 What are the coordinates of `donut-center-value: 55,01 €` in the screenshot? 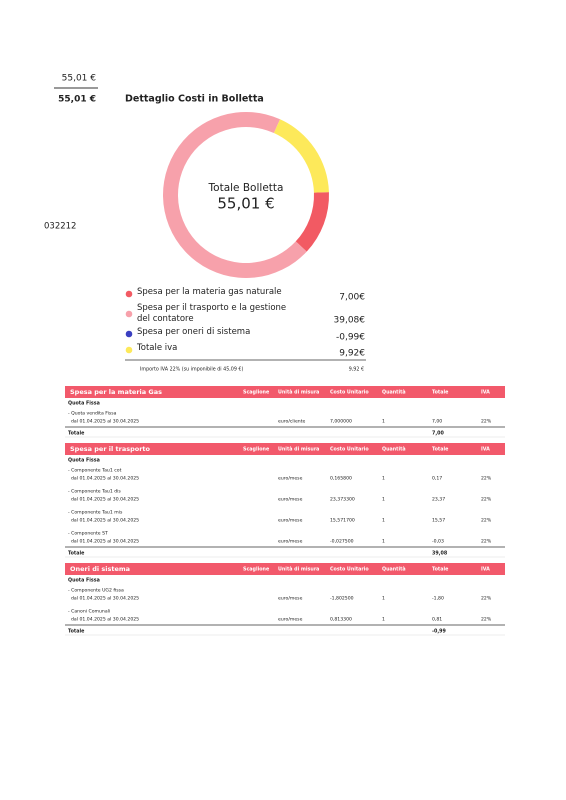 It's located at (245, 204).